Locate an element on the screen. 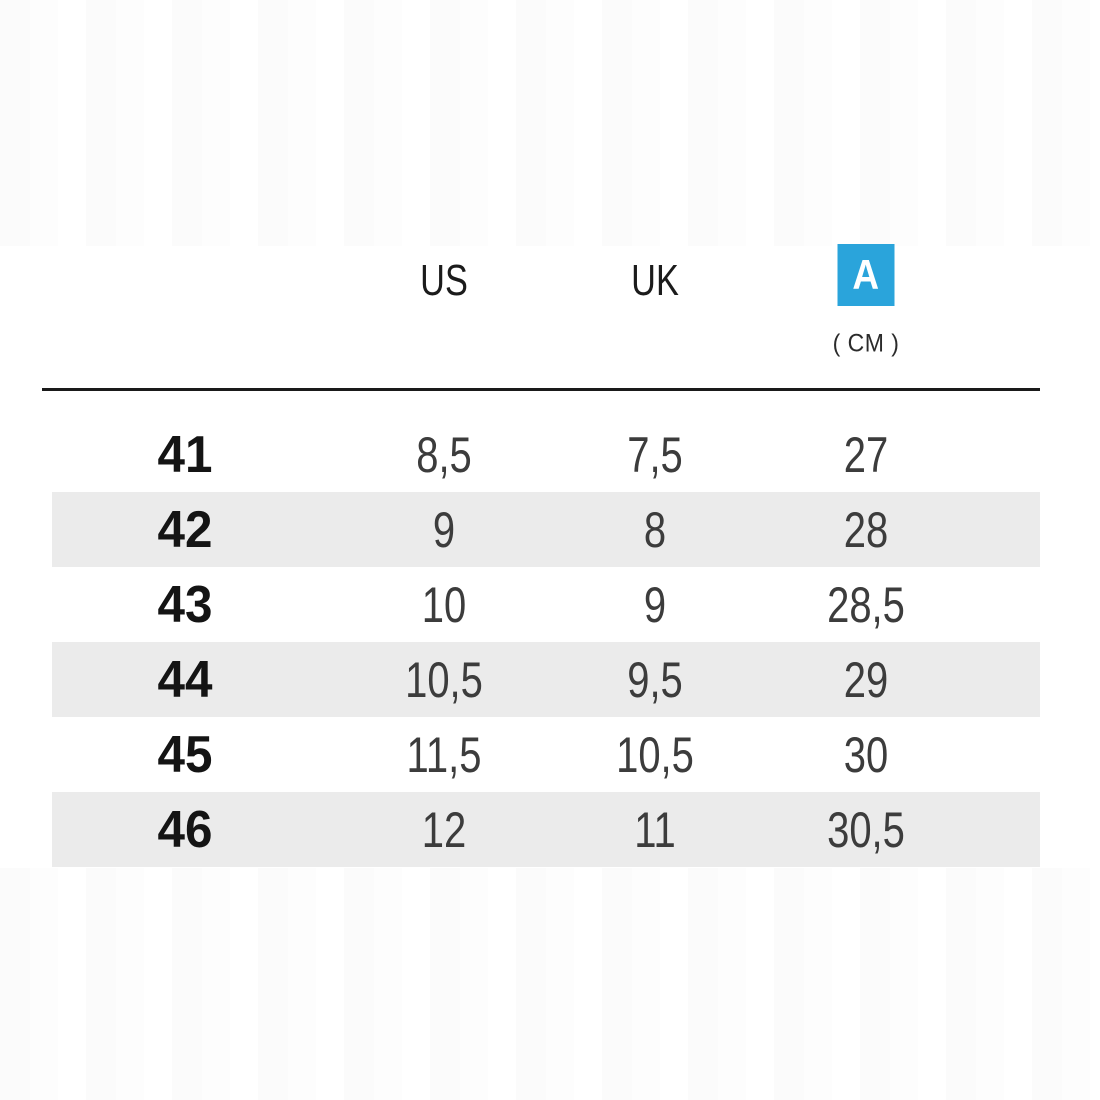  table-row: 42 9 8 28 is located at coordinates (546, 529).